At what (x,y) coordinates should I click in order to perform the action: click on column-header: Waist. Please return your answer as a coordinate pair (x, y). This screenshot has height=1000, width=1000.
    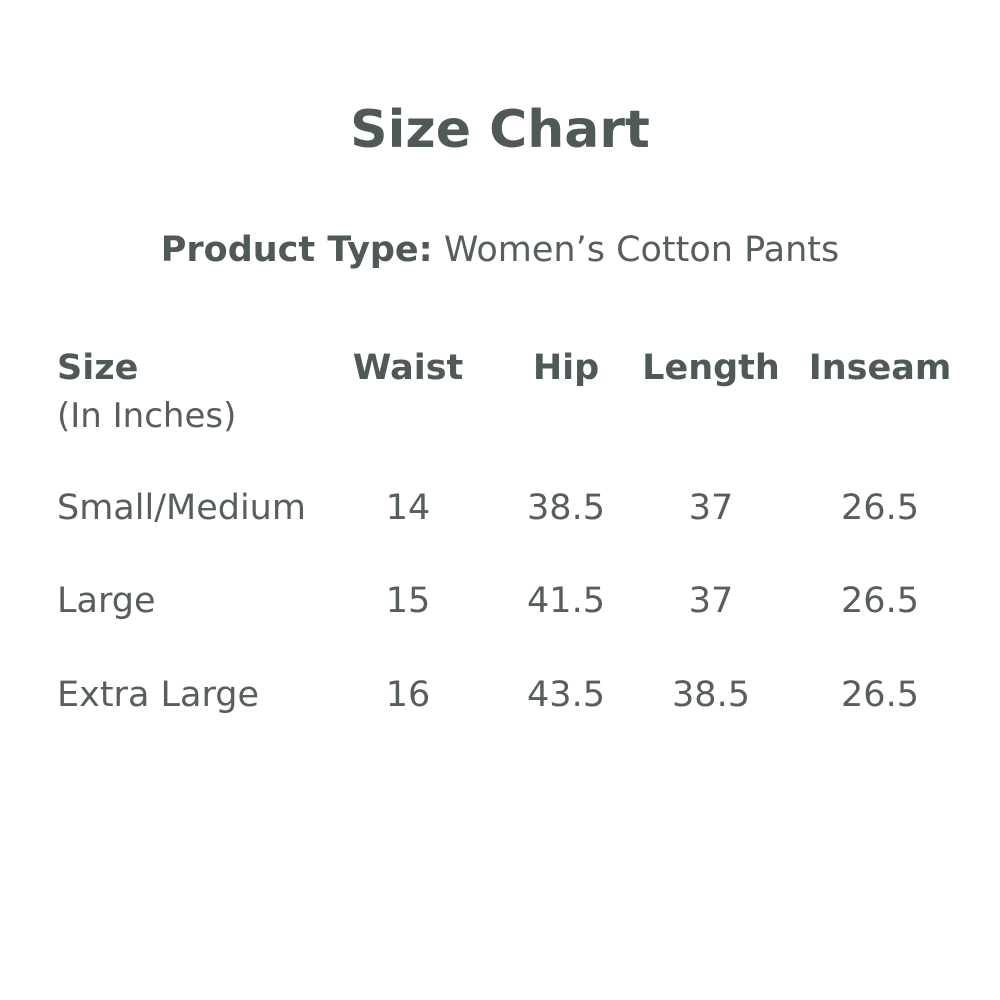
    Looking at the image, I should click on (408, 368).